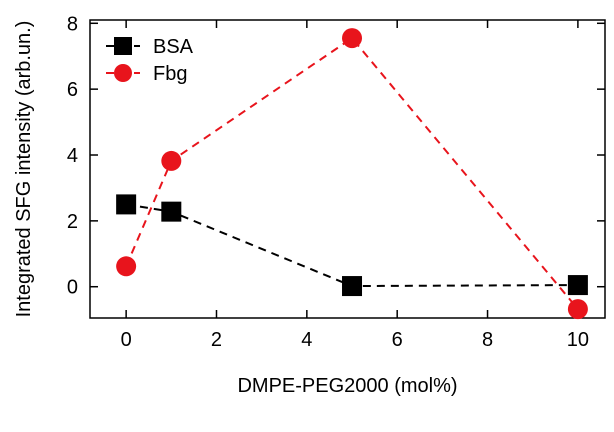 The image size is (614, 432). Describe the element at coordinates (24, 169) in the screenshot. I see `y-axis-title: Integrated SFG intensity (arb.un.)` at that location.